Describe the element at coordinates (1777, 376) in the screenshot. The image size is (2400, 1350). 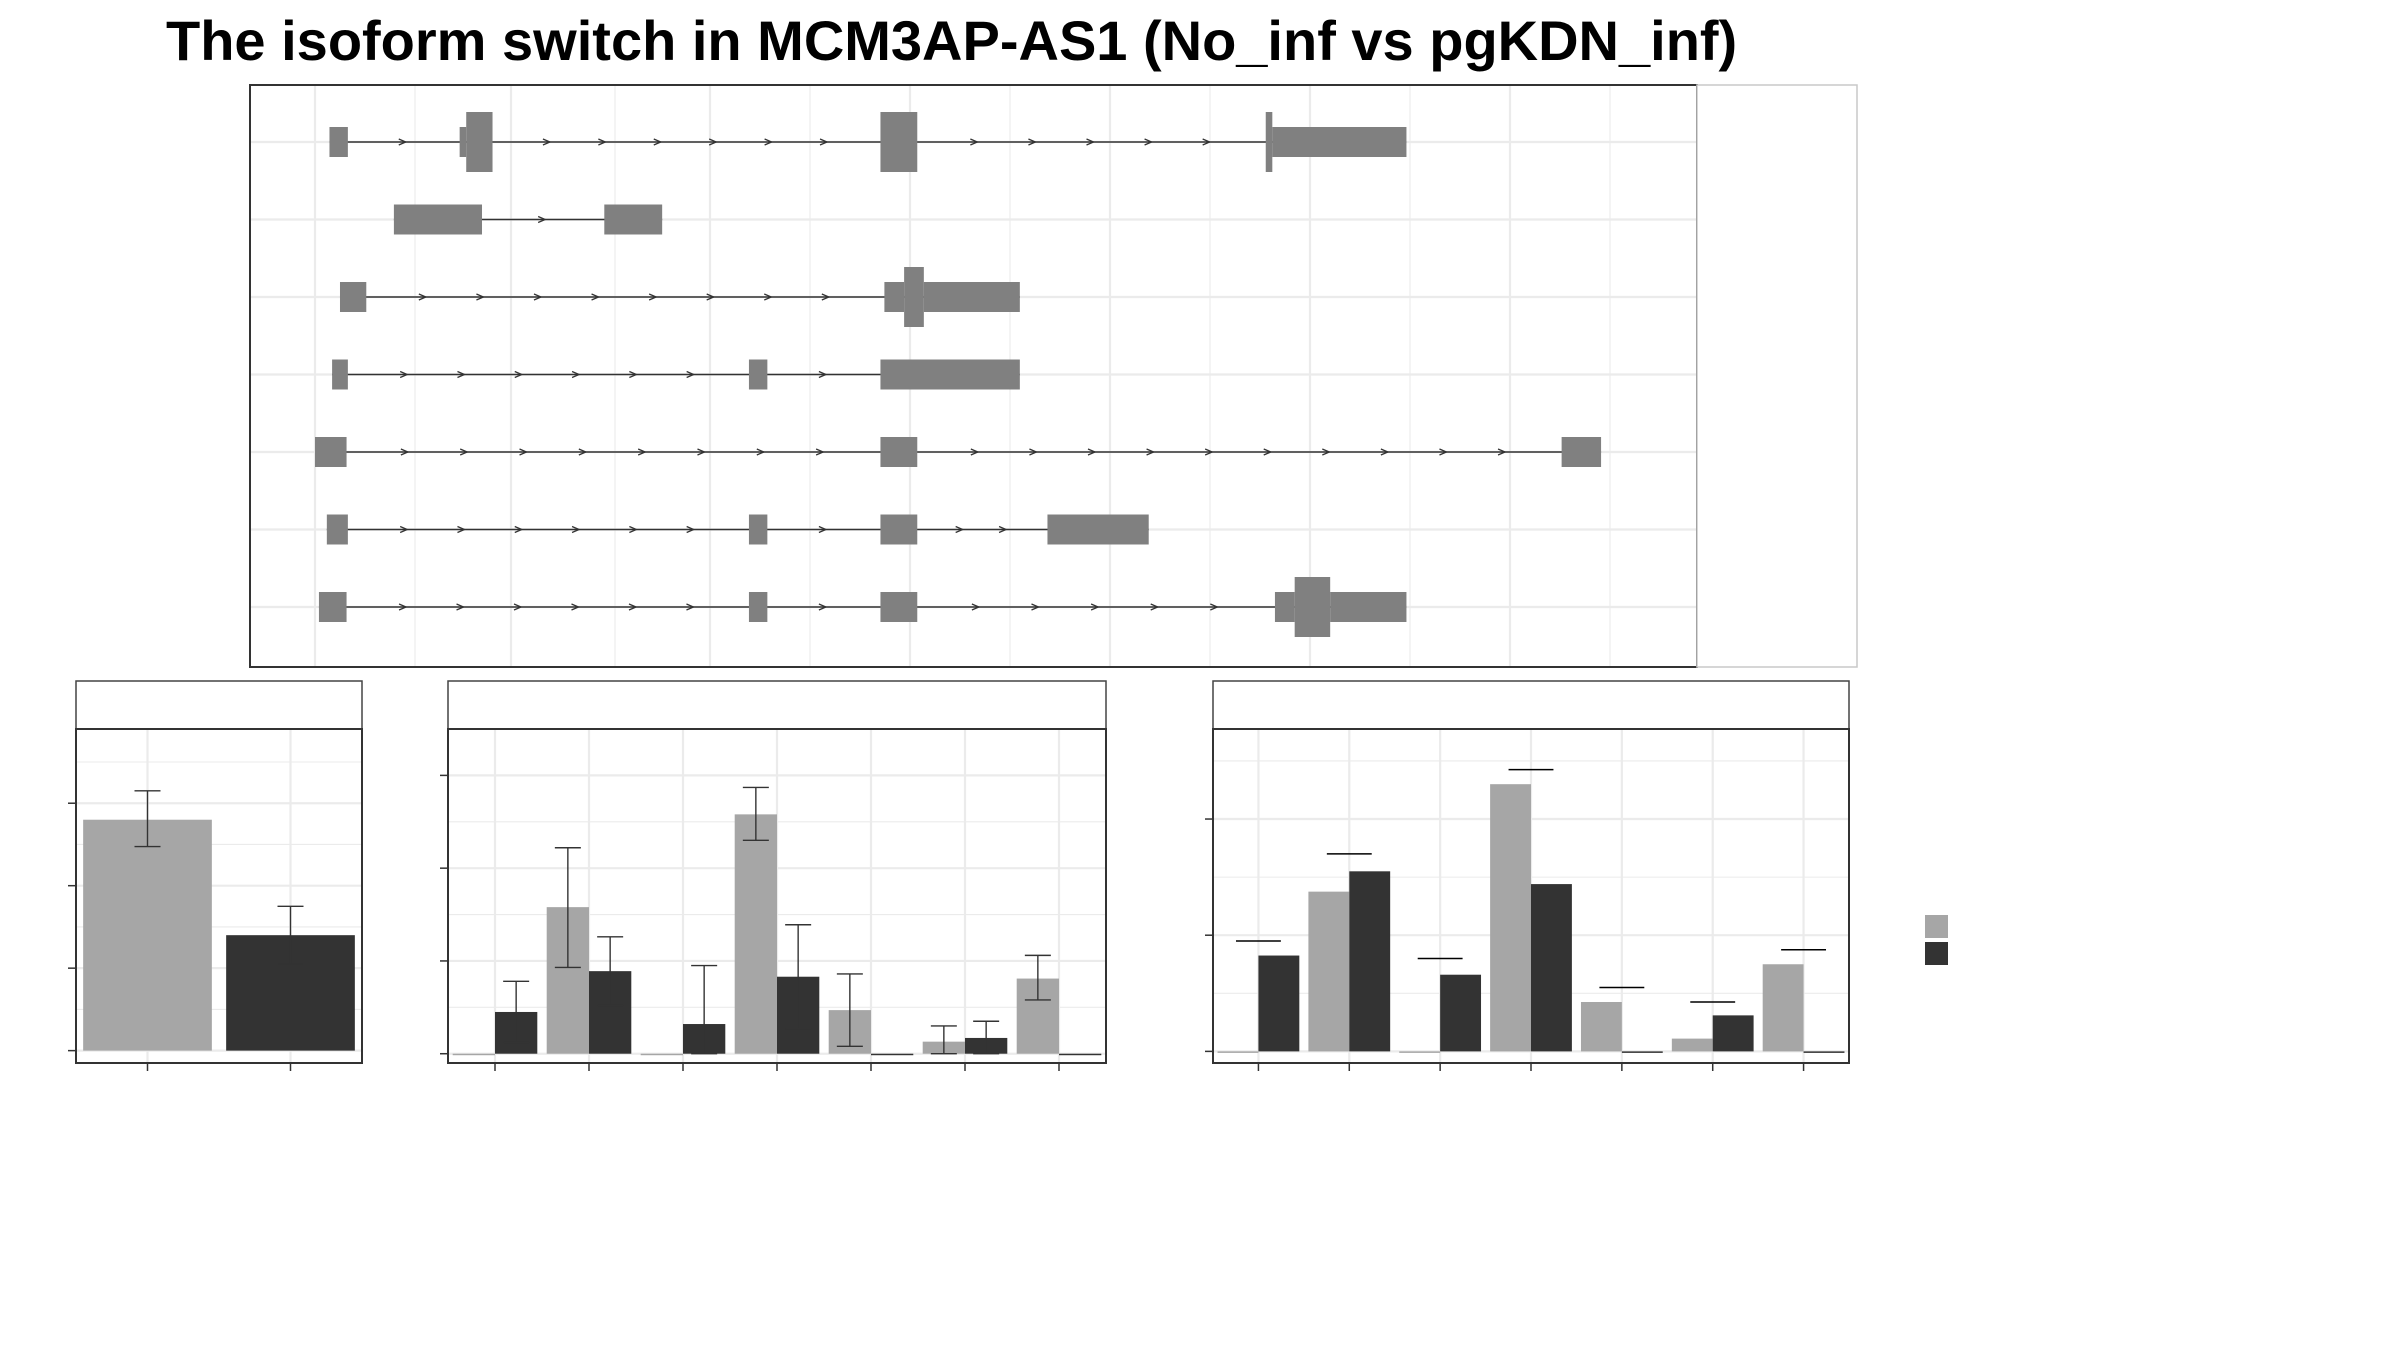
I see `facet-strip-right` at that location.